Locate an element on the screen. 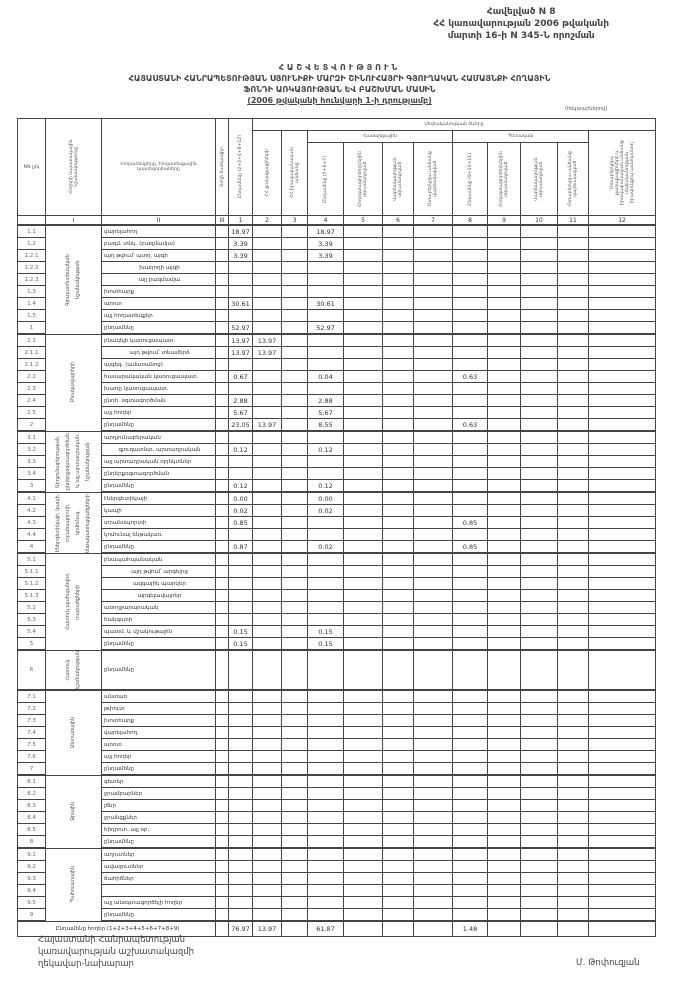  row-label: ընդամենը is located at coordinates (158, 547).